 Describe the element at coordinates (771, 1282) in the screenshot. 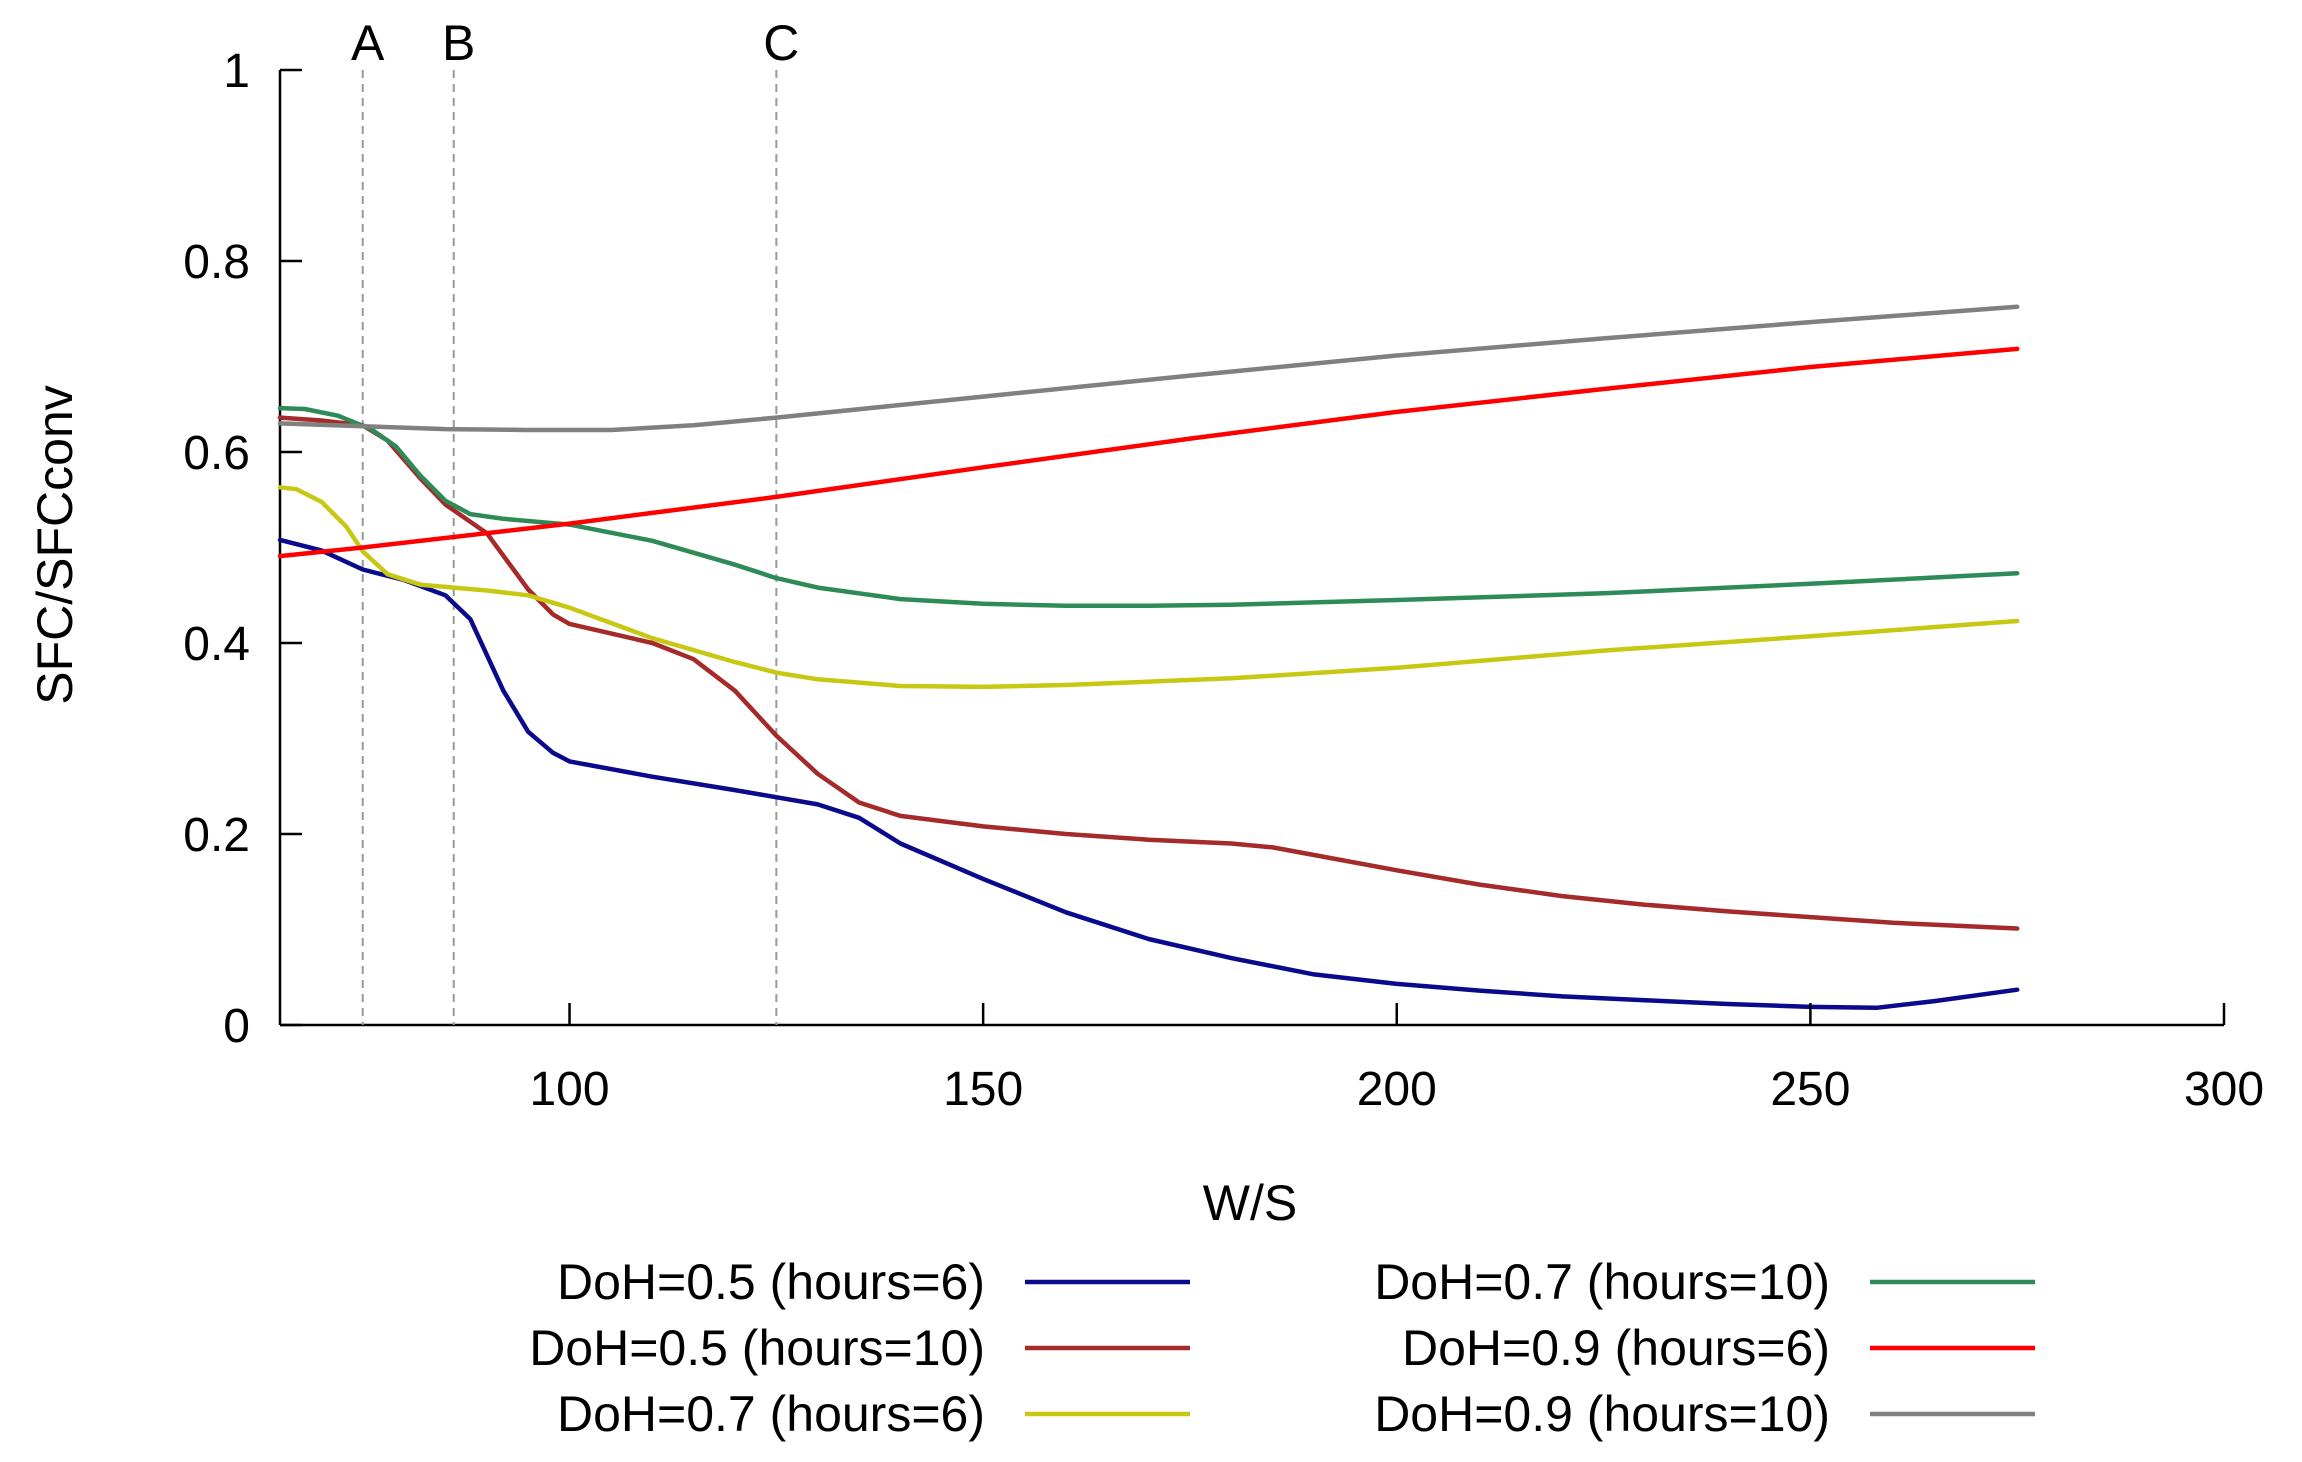

I see `legend-label: DoH=0.5 (hours=6)` at that location.